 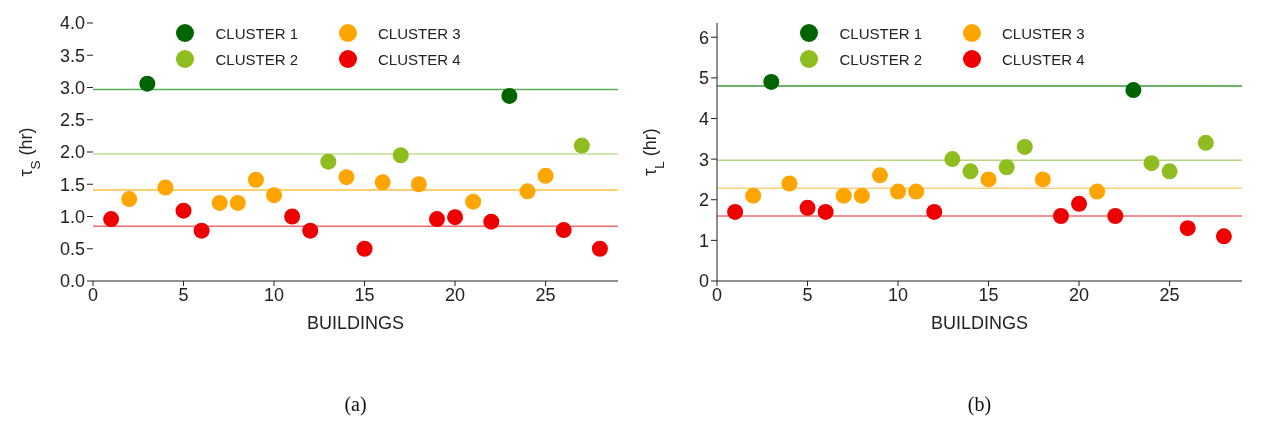 What do you see at coordinates (72, 152) in the screenshot?
I see `y-tick-label: 2.0` at bounding box center [72, 152].